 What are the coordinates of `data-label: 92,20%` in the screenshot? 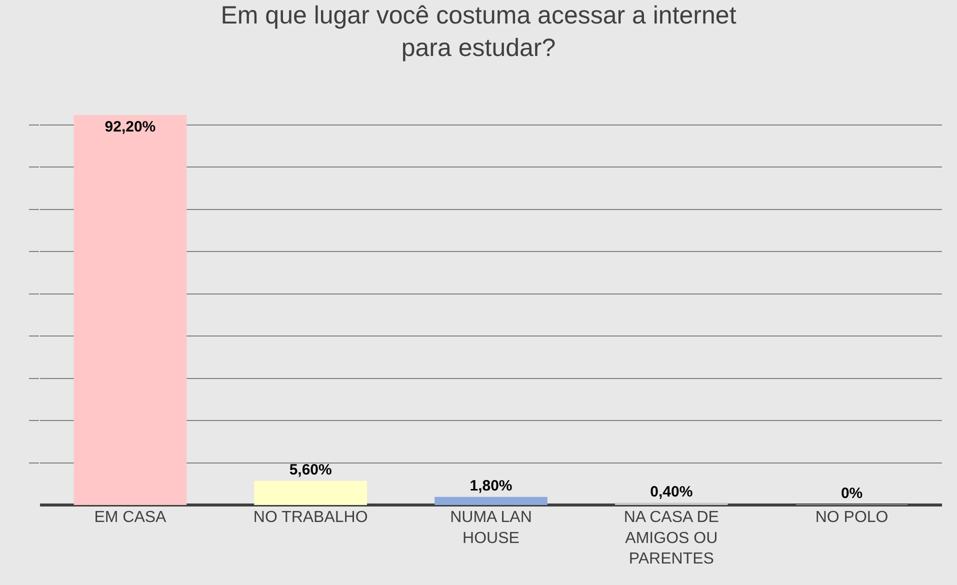 It's located at (130, 127).